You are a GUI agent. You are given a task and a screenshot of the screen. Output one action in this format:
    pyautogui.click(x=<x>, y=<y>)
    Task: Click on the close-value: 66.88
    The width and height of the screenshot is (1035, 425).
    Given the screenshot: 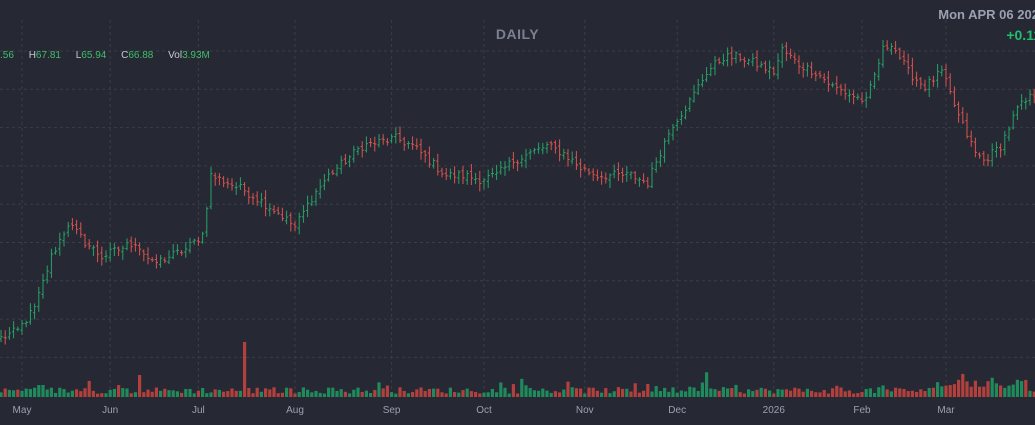 What is the action you would take?
    pyautogui.click(x=141, y=55)
    